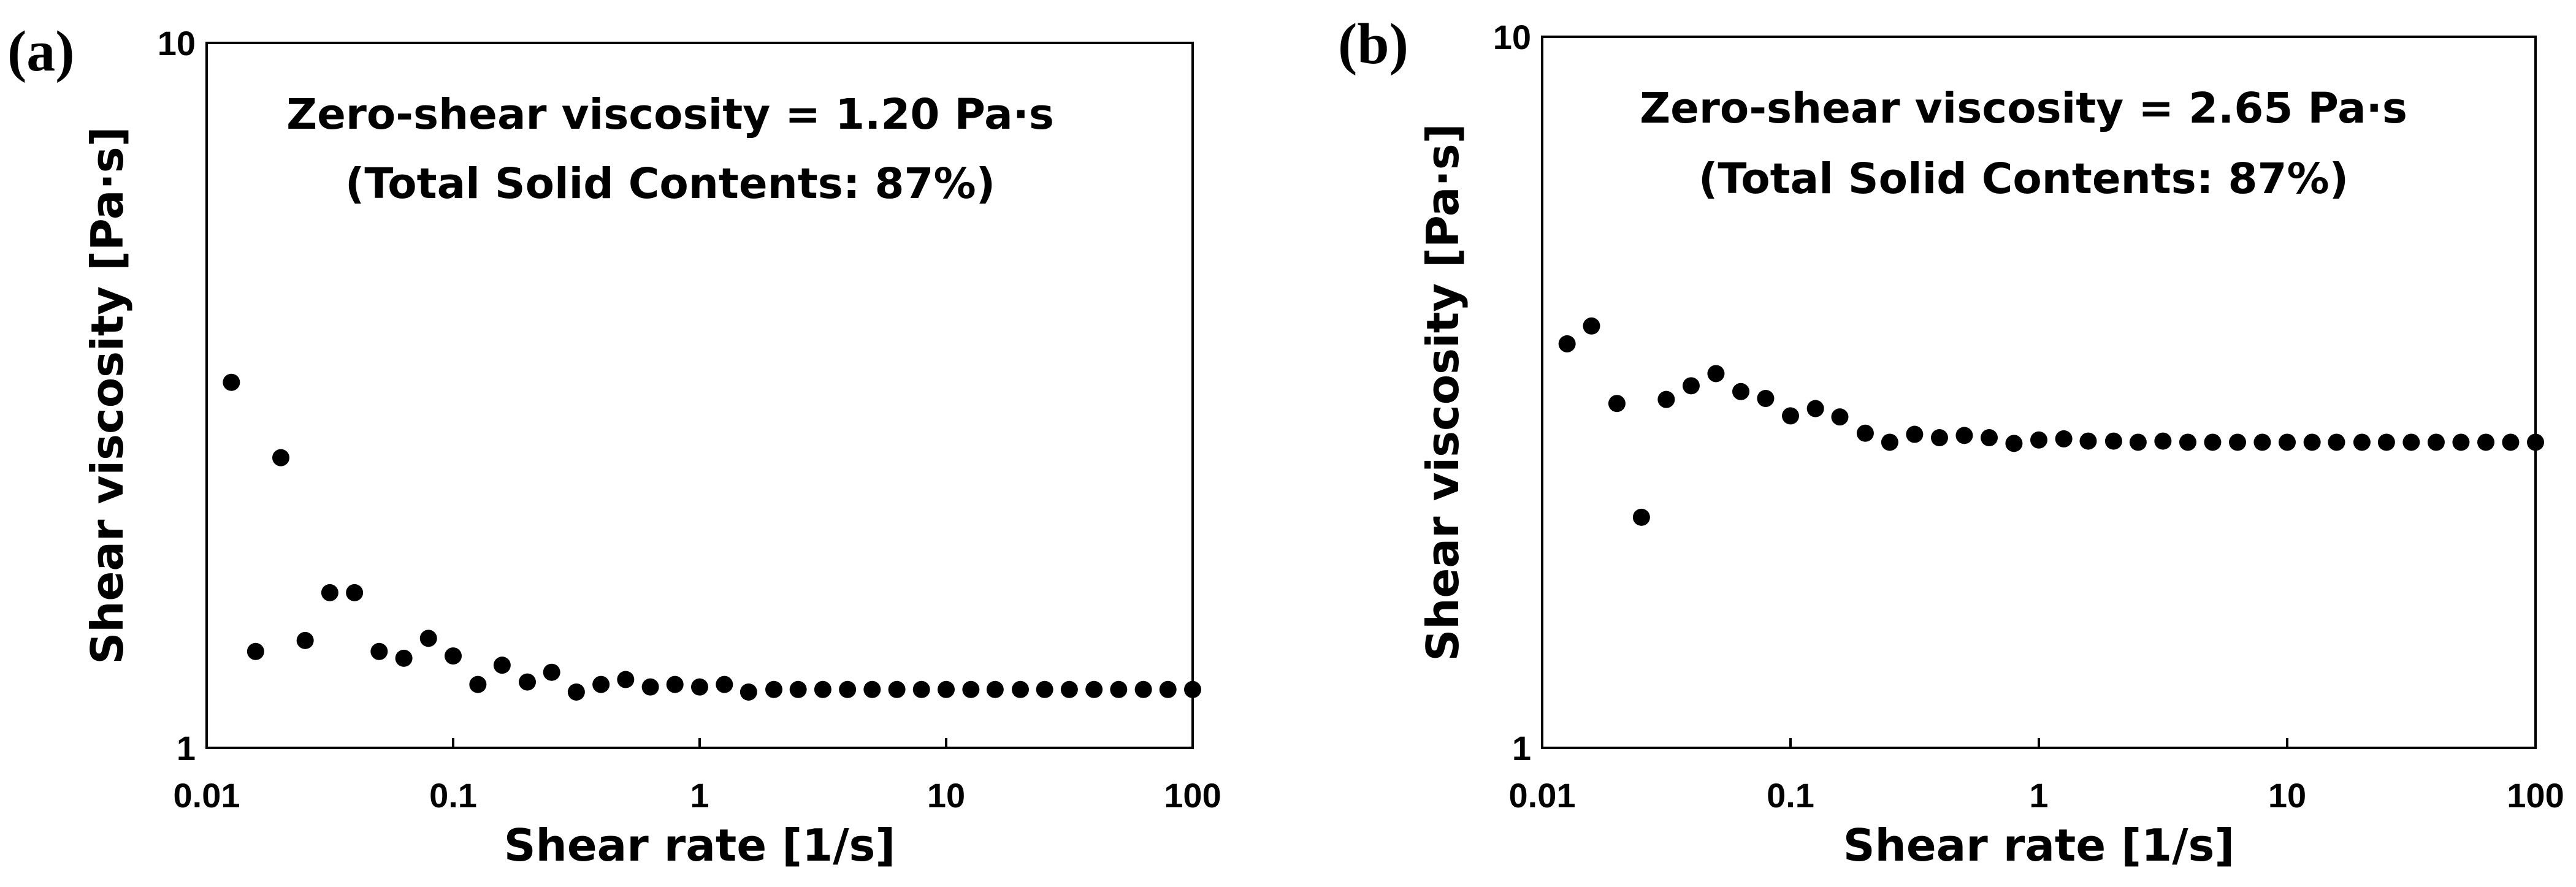 This screenshot has height=887, width=2576. What do you see at coordinates (41, 51) in the screenshot?
I see `panel-label: (a)` at bounding box center [41, 51].